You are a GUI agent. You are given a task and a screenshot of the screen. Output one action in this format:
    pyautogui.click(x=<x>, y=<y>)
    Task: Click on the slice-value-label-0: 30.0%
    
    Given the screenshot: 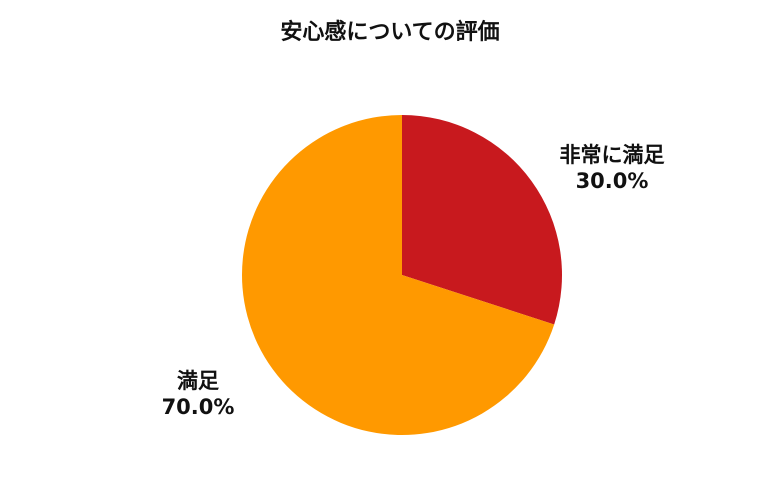 What is the action you would take?
    pyautogui.click(x=612, y=181)
    